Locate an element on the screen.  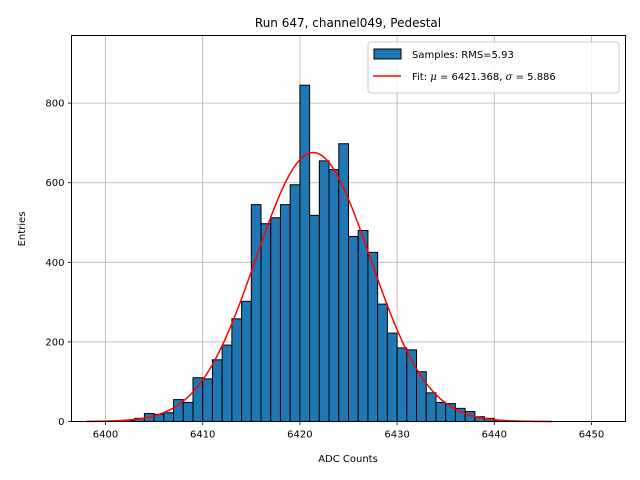
y-axis-ticks: 0 200 400 600 800 is located at coordinates (58, 263).